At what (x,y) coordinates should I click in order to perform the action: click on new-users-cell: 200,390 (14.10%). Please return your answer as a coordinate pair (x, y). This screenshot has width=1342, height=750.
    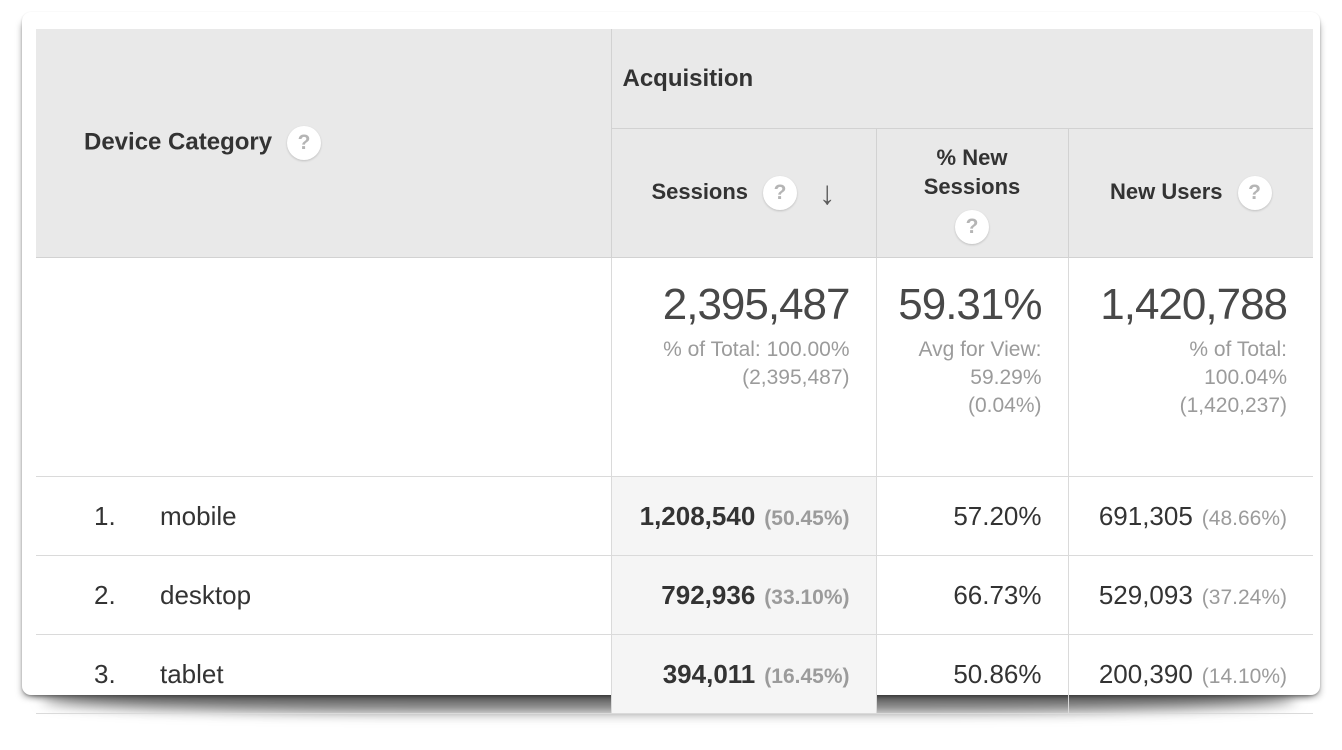
    Looking at the image, I should click on (1190, 674).